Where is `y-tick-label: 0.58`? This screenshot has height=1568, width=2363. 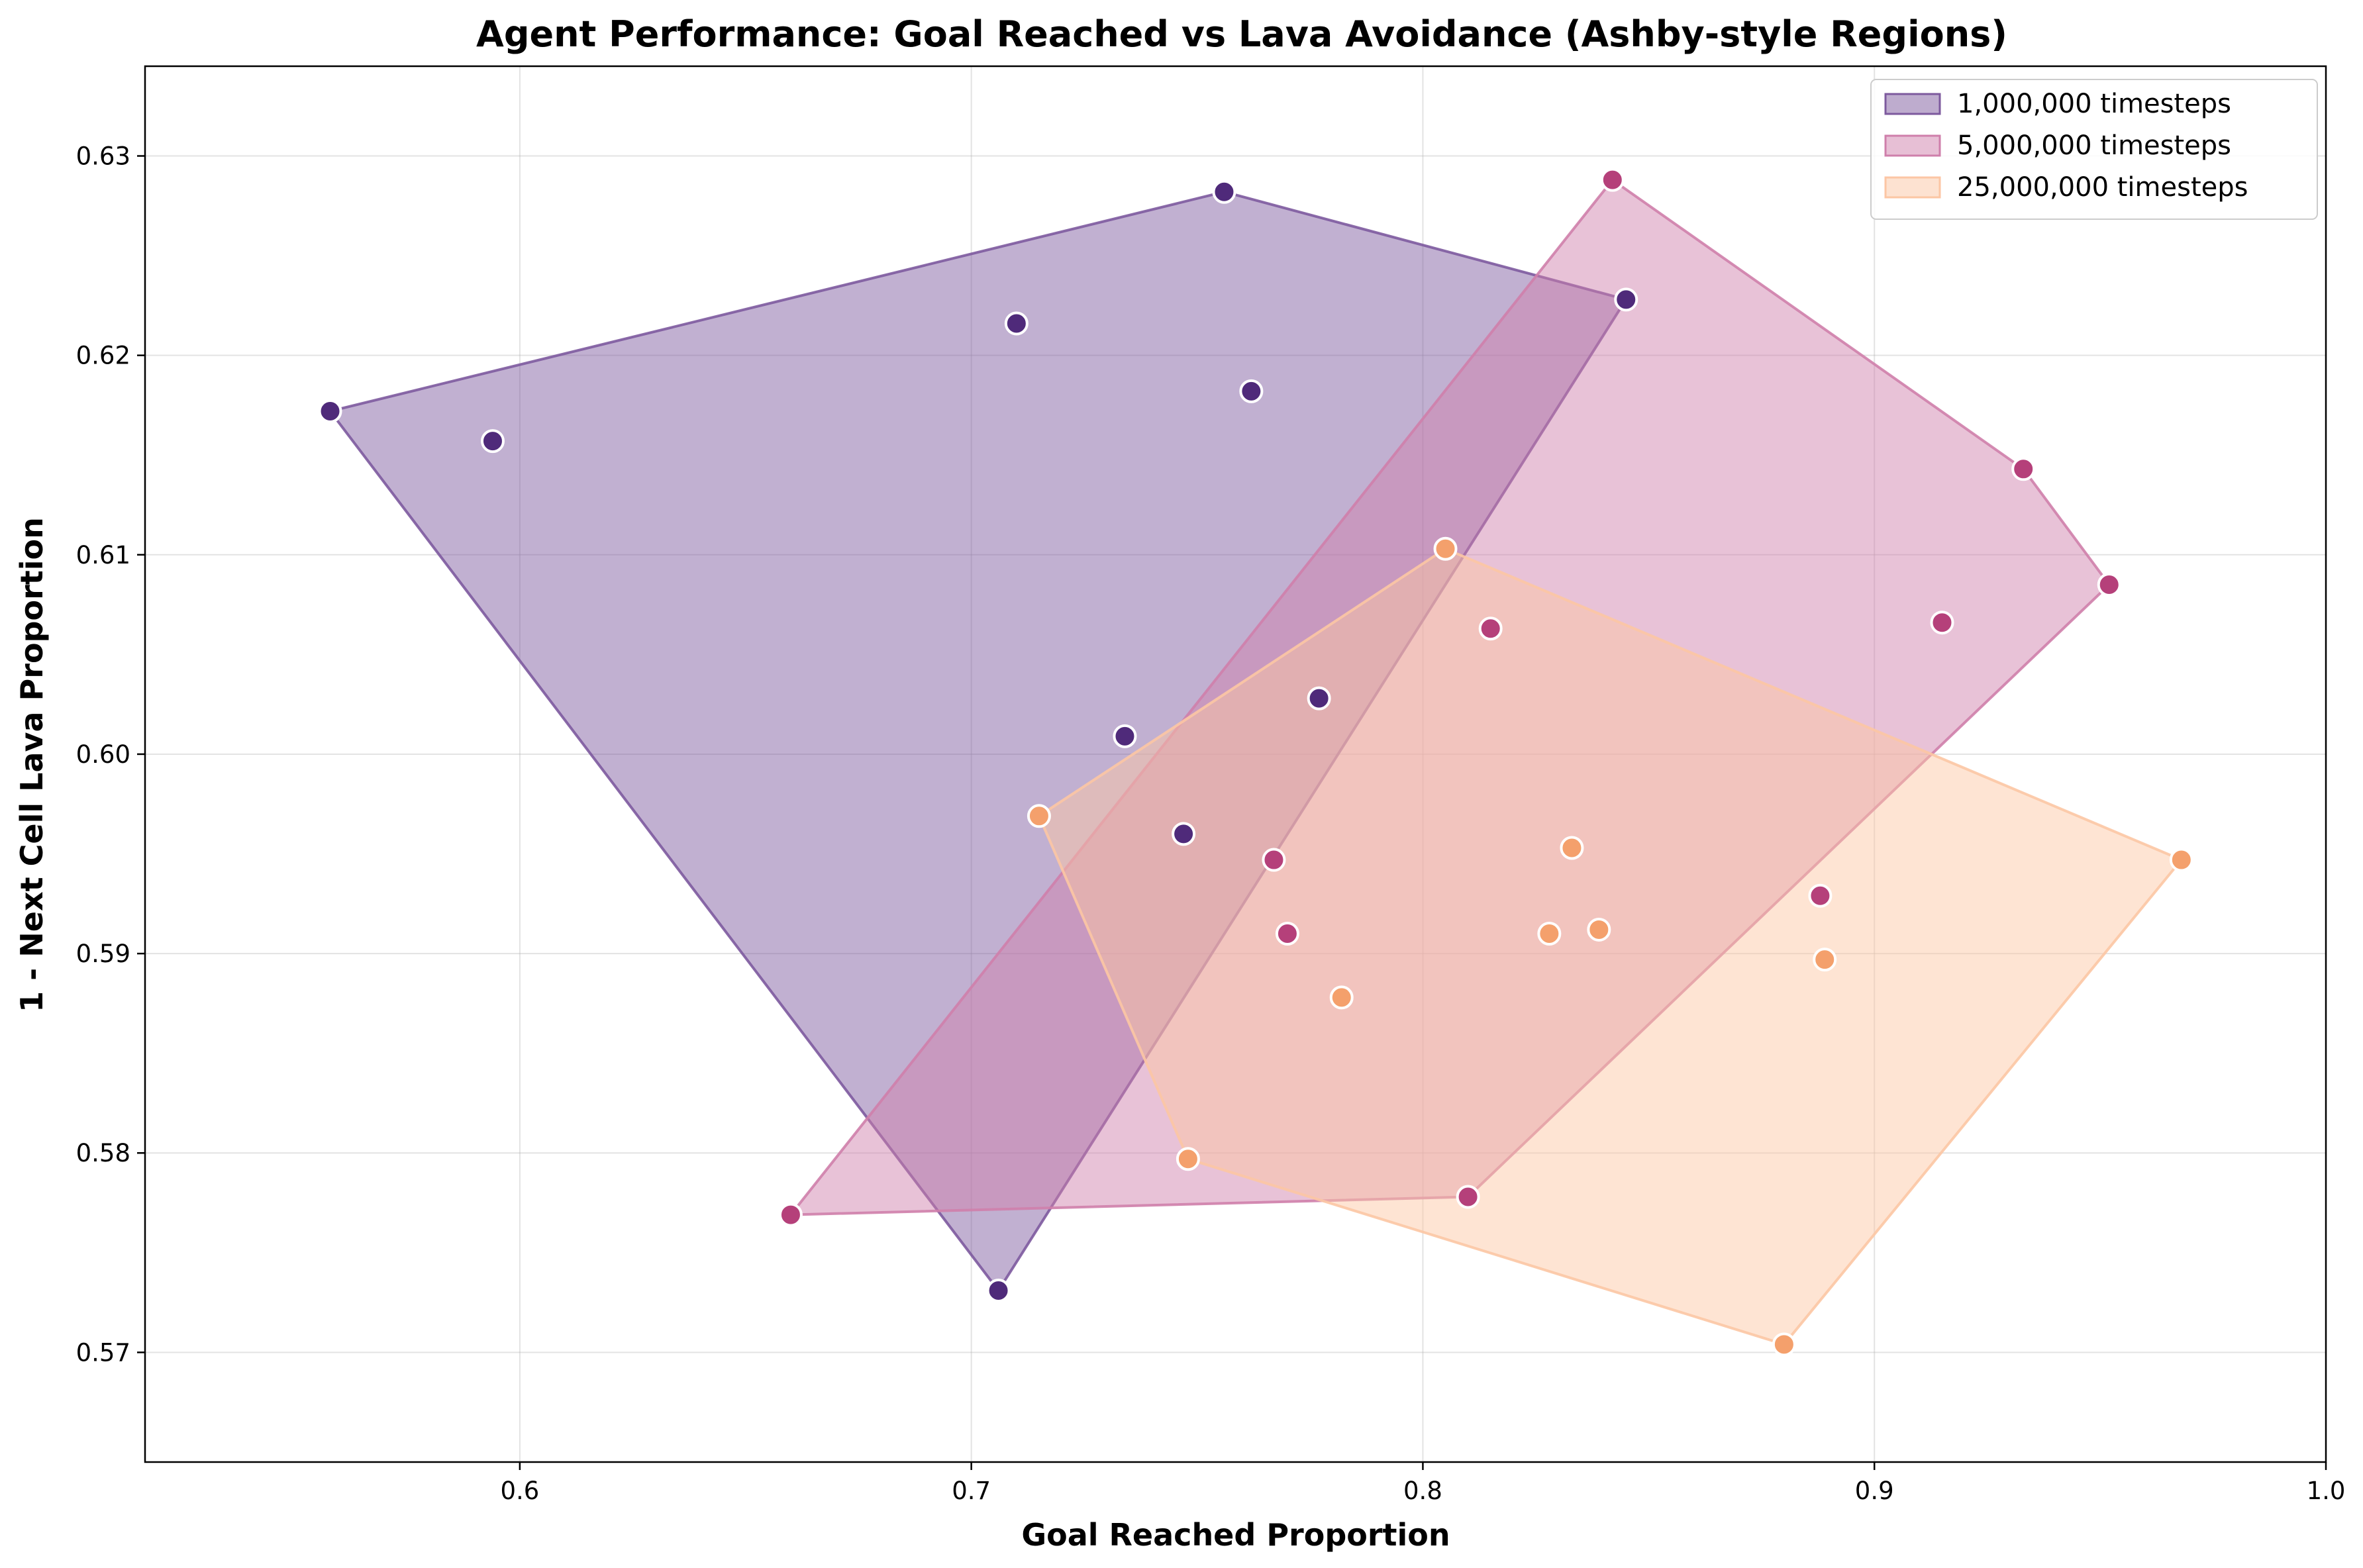
y-tick-label: 0.58 is located at coordinates (103, 1153).